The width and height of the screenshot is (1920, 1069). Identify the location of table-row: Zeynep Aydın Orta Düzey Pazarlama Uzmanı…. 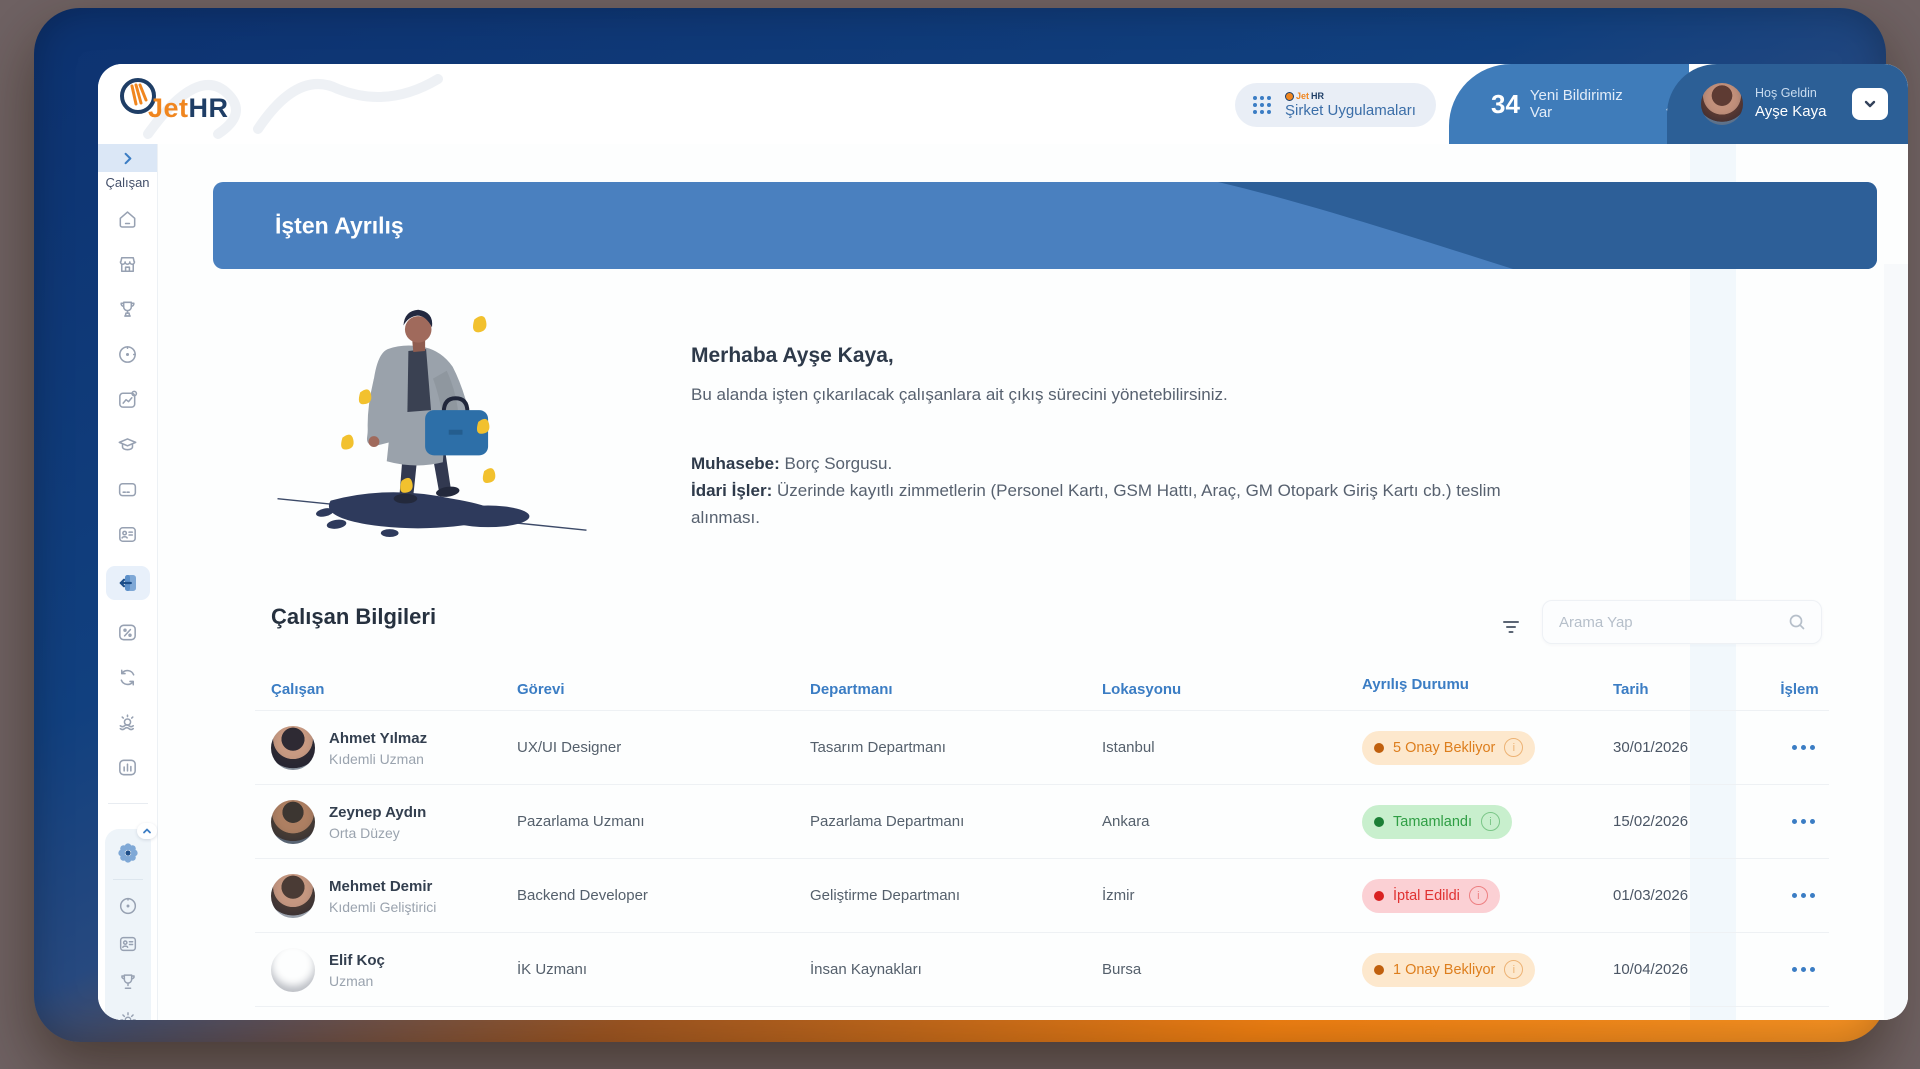
(1042, 822).